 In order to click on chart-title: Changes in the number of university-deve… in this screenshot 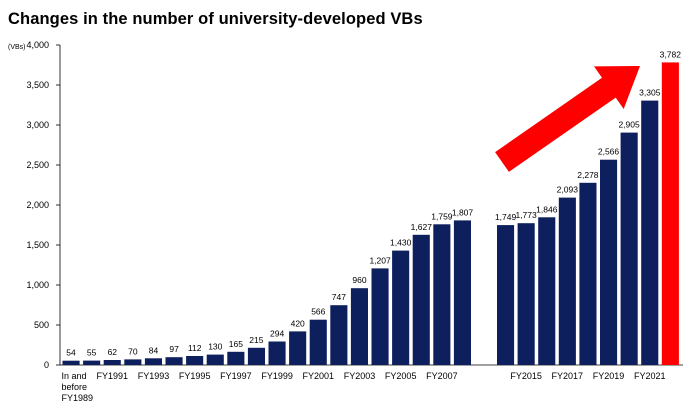, I will do `click(215, 19)`.